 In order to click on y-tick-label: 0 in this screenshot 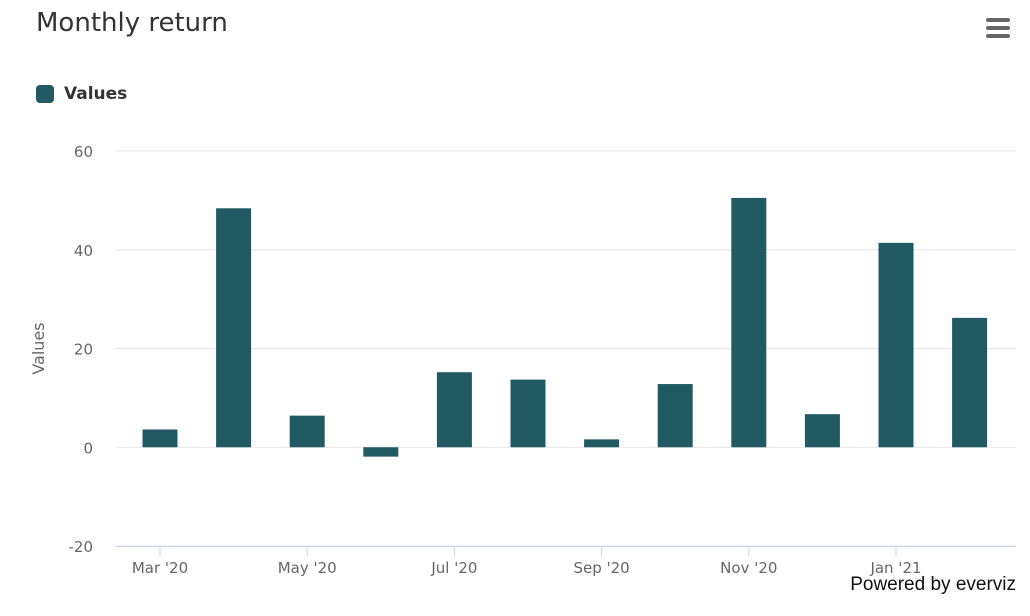, I will do `click(88, 448)`.